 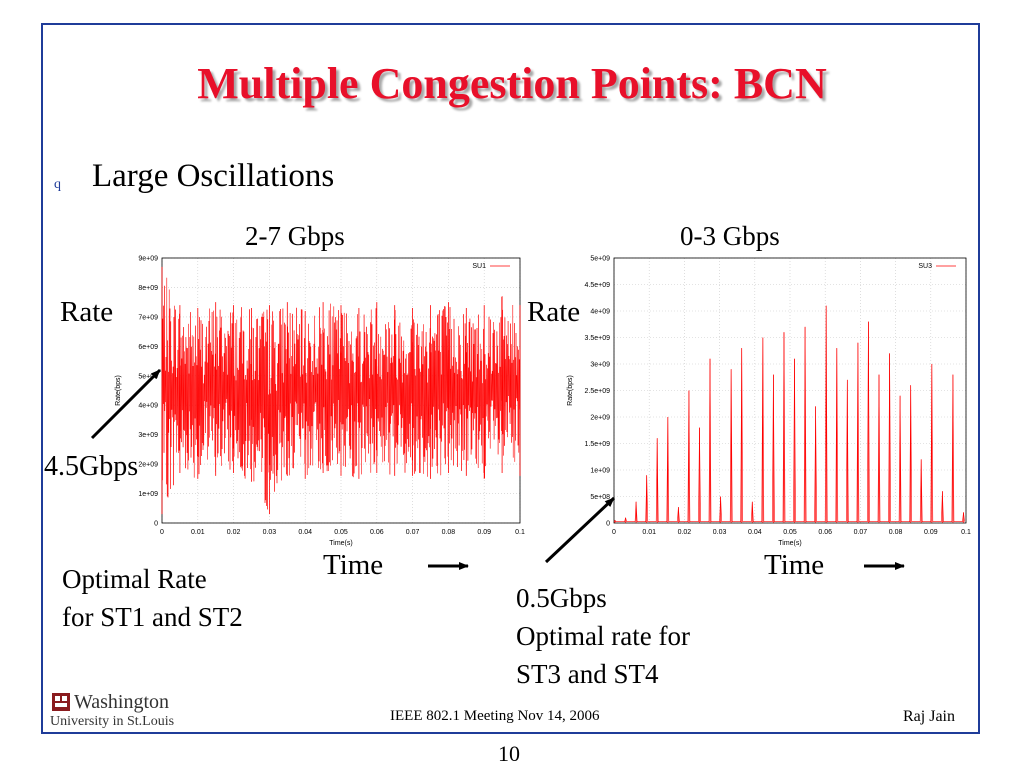 What do you see at coordinates (561, 598) in the screenshot?
I see `right-note-line1: 0.5Gbps` at bounding box center [561, 598].